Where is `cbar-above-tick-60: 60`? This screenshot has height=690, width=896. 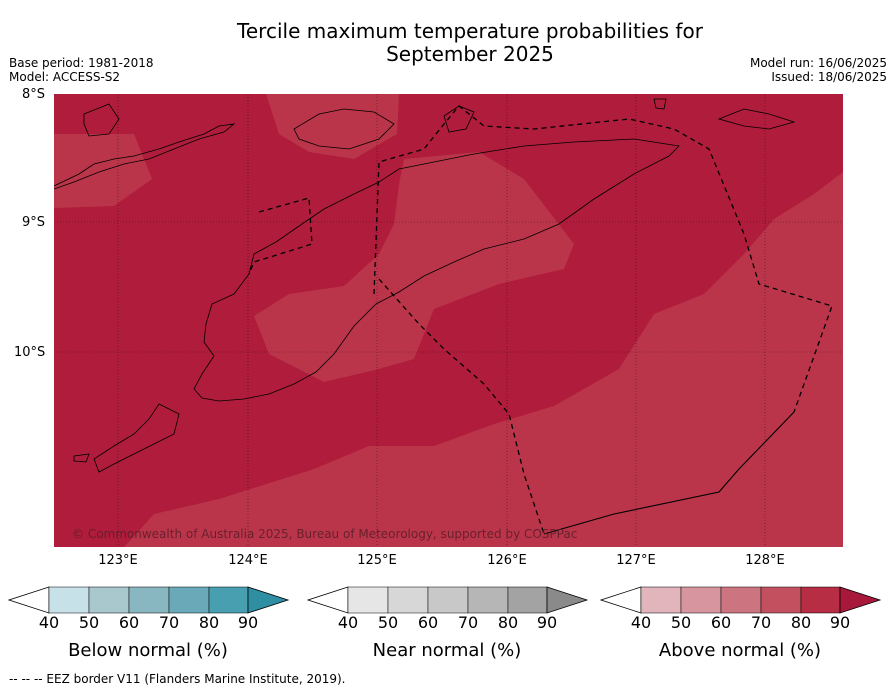 cbar-above-tick-60: 60 is located at coordinates (721, 622).